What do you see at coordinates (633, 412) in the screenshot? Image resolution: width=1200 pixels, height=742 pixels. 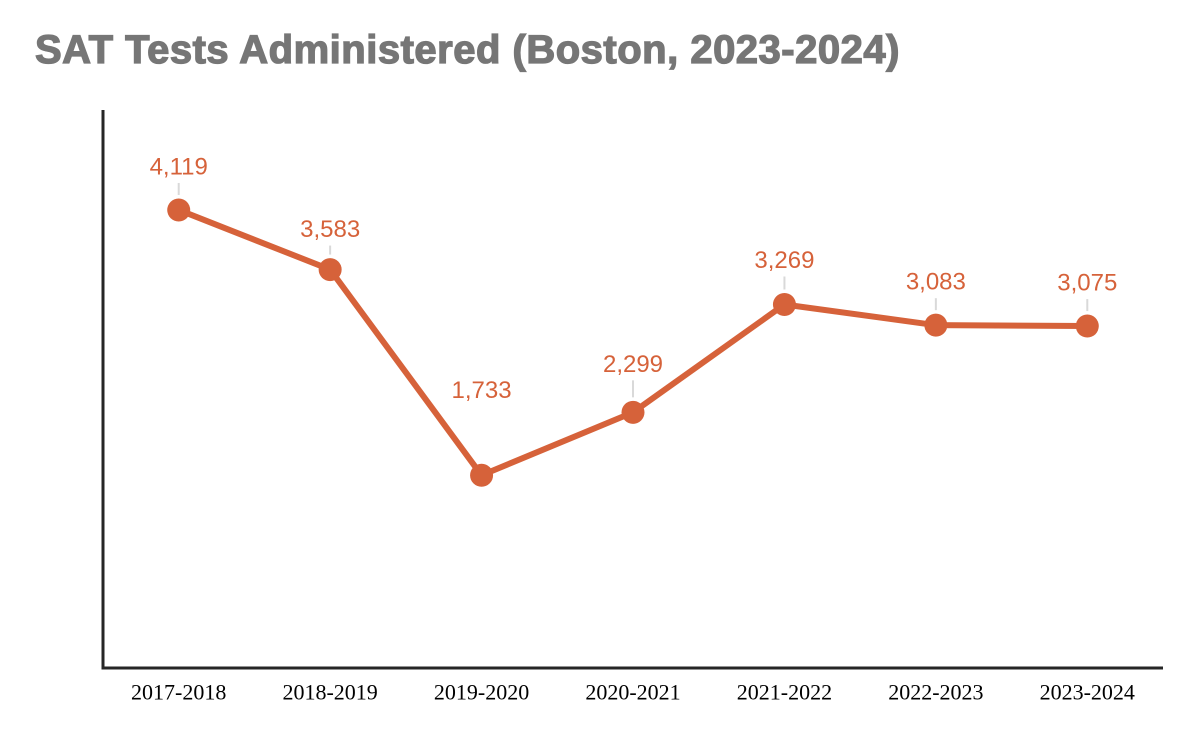 I see `data-point-2020-2021` at bounding box center [633, 412].